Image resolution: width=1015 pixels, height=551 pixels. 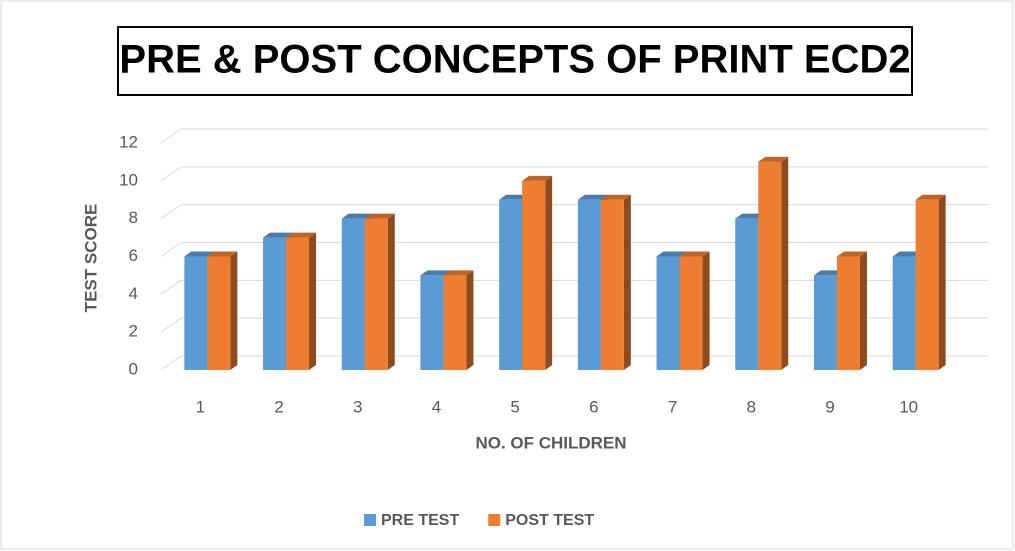 I want to click on legend-label: POST TEST, so click(x=549, y=520).